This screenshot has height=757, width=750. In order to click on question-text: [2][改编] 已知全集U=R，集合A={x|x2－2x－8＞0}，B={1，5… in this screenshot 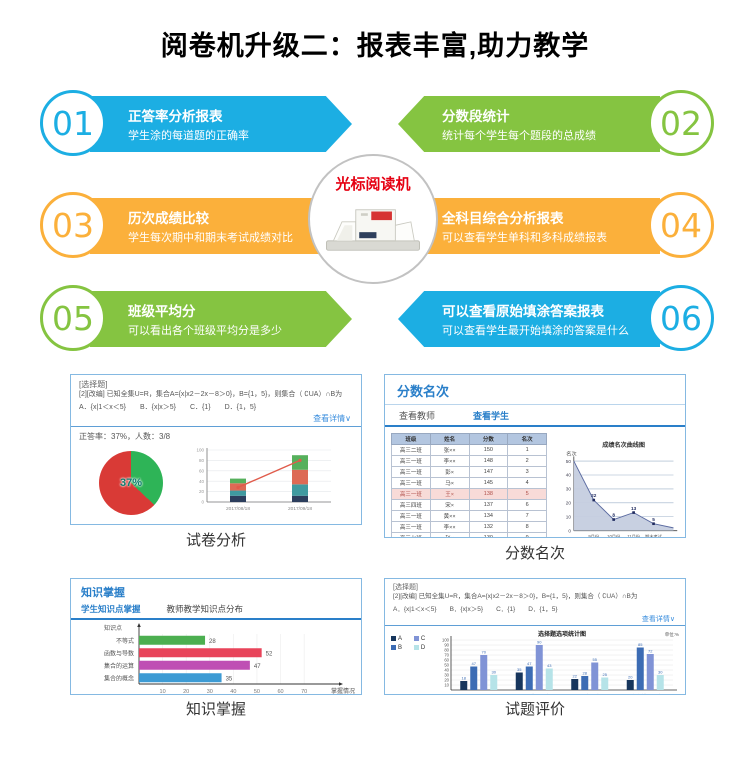, I will do `click(211, 394)`.